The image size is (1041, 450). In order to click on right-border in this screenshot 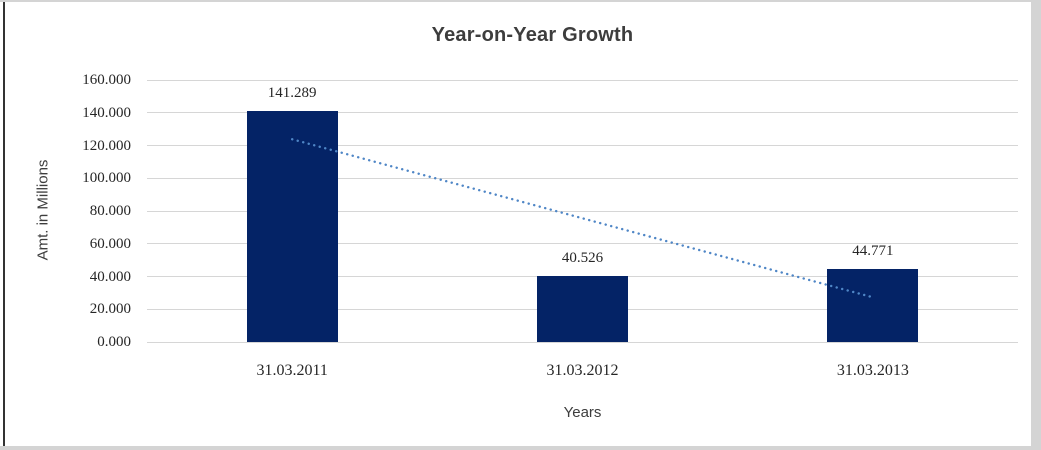, I will do `click(1036, 225)`.